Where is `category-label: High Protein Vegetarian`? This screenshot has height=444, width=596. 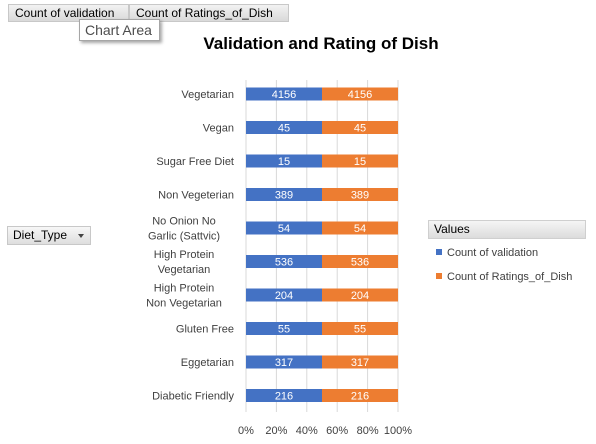
category-label: High Protein Vegetarian is located at coordinates (184, 262).